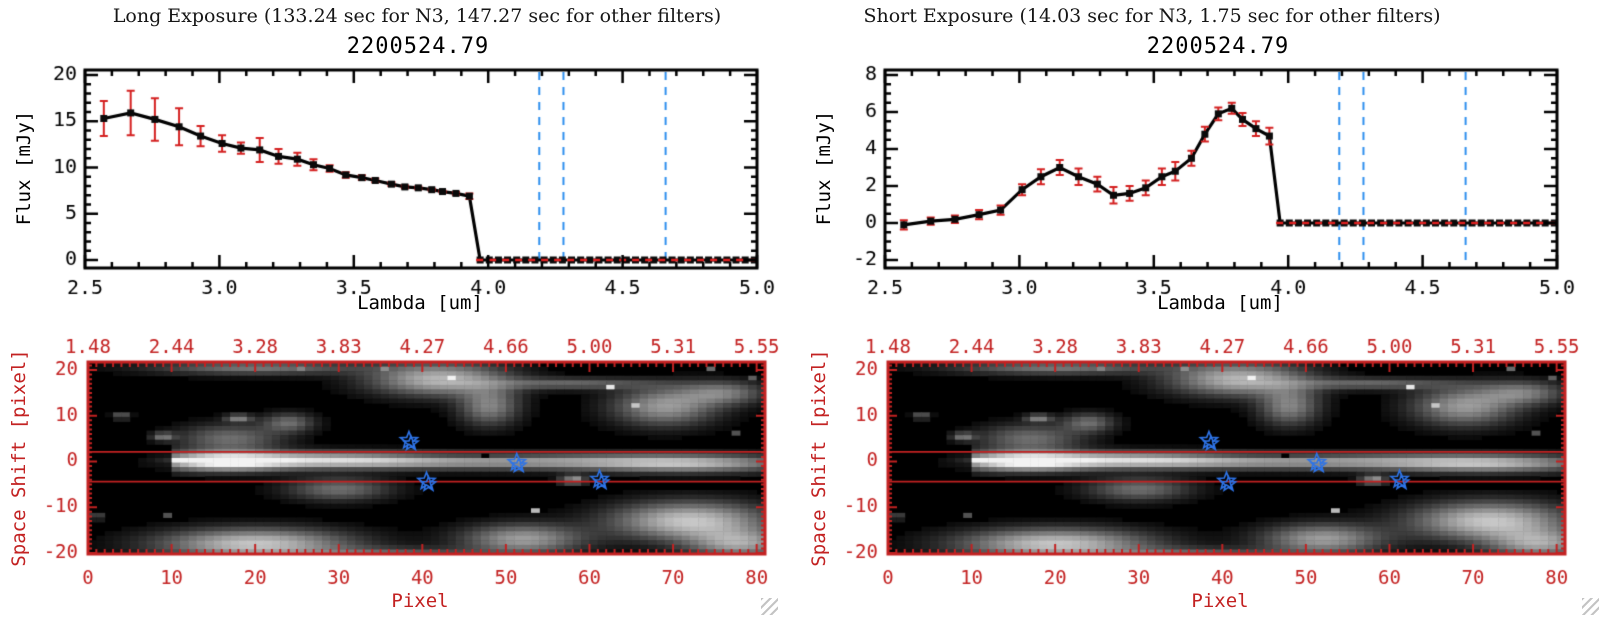 Image resolution: width=1600 pixels, height=630 pixels. What do you see at coordinates (418, 46) in the screenshot?
I see `long-spectrum-title: 2200524.79` at bounding box center [418, 46].